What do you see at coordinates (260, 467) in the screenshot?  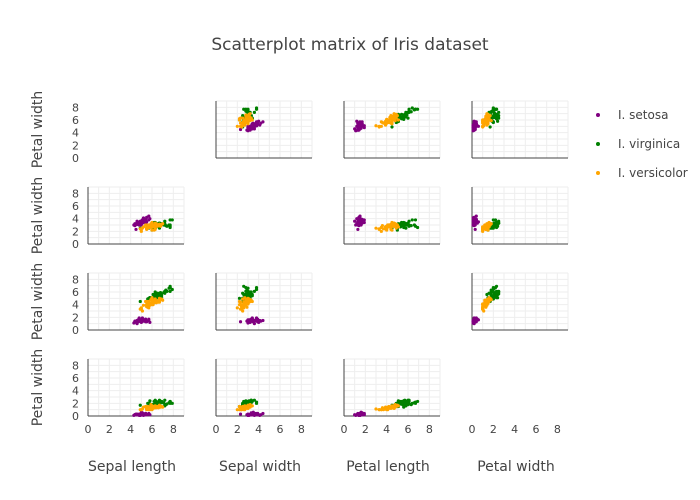 I see `x-axis-title: Sepal width` at bounding box center [260, 467].